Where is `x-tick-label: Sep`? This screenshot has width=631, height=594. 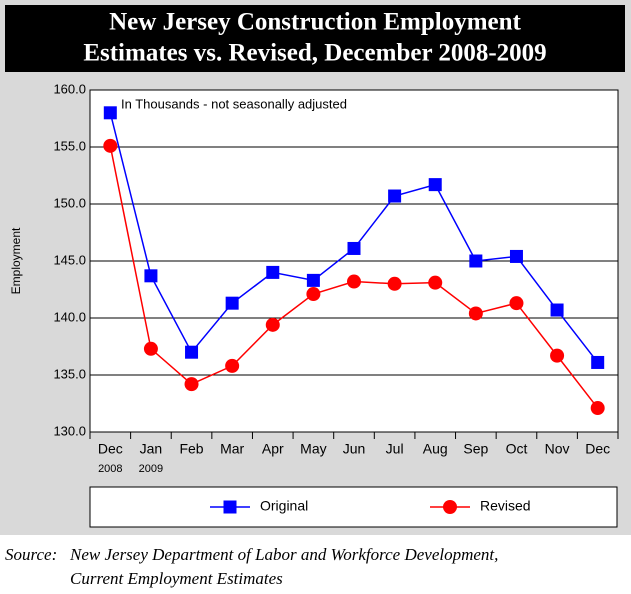
x-tick-label: Sep is located at coordinates (475, 449).